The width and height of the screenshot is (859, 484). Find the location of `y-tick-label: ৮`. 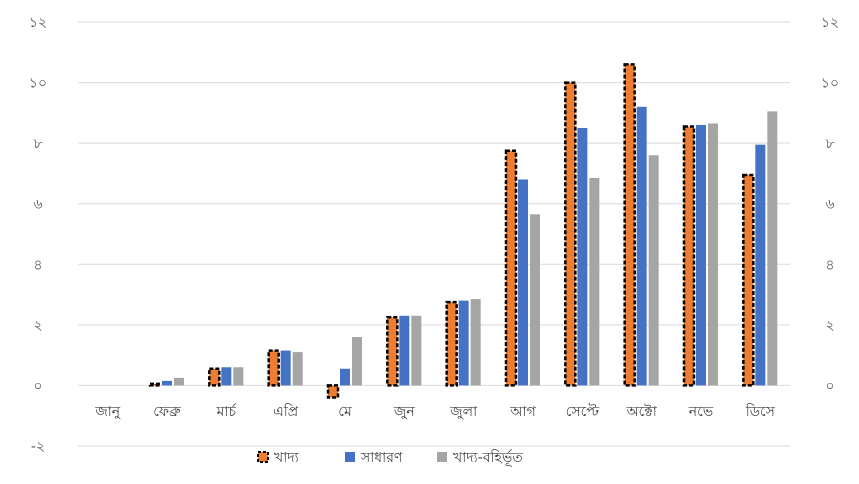

y-tick-label: ৮ is located at coordinates (37, 144).